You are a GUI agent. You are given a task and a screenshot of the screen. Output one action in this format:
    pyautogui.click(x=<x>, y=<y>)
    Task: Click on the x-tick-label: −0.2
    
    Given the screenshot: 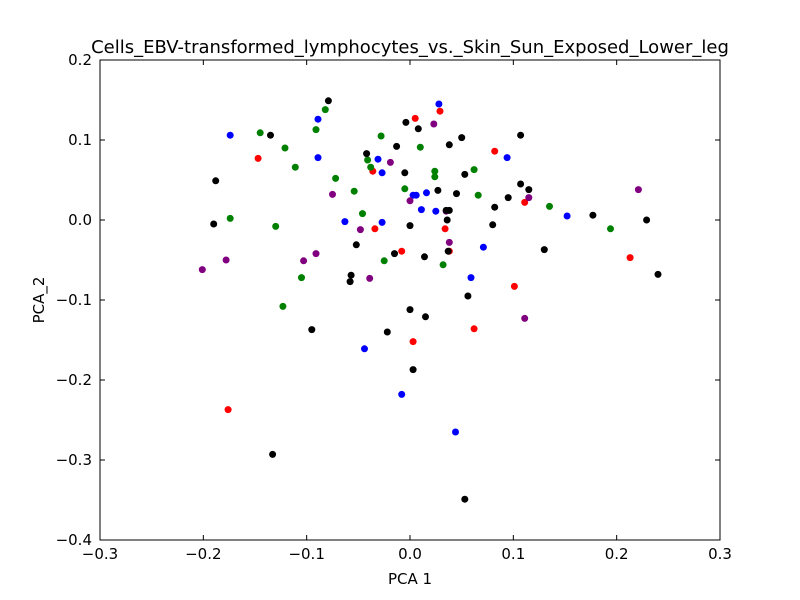 What is the action you would take?
    pyautogui.click(x=203, y=554)
    